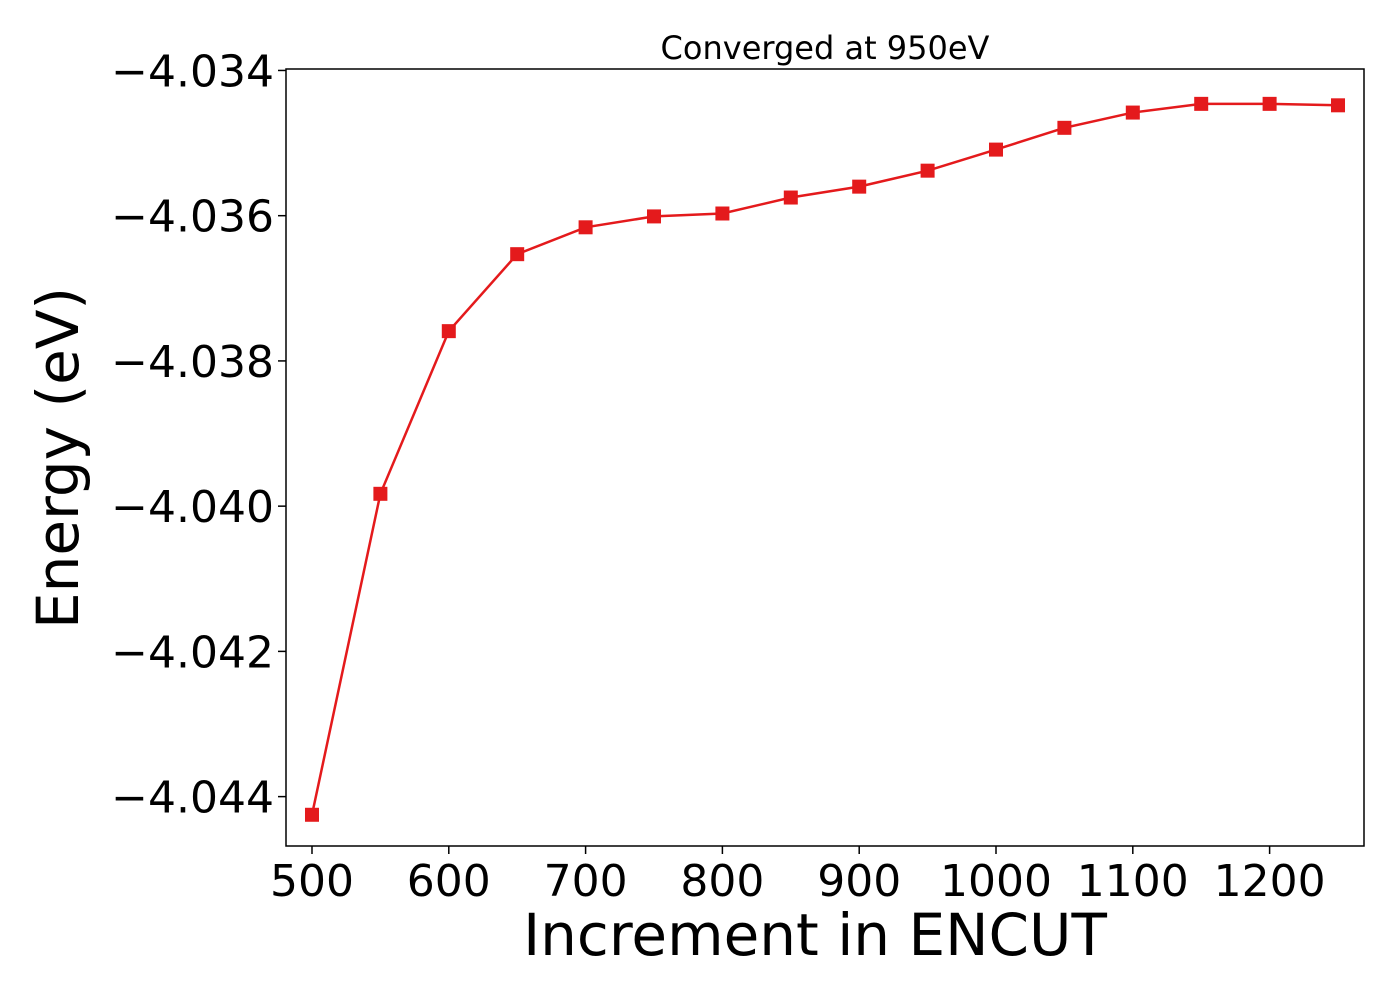  Describe the element at coordinates (1133, 881) in the screenshot. I see `x-tick-label: 1100` at that location.